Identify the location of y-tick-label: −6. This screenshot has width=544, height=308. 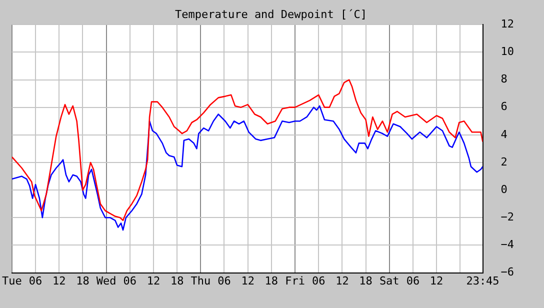
(507, 272).